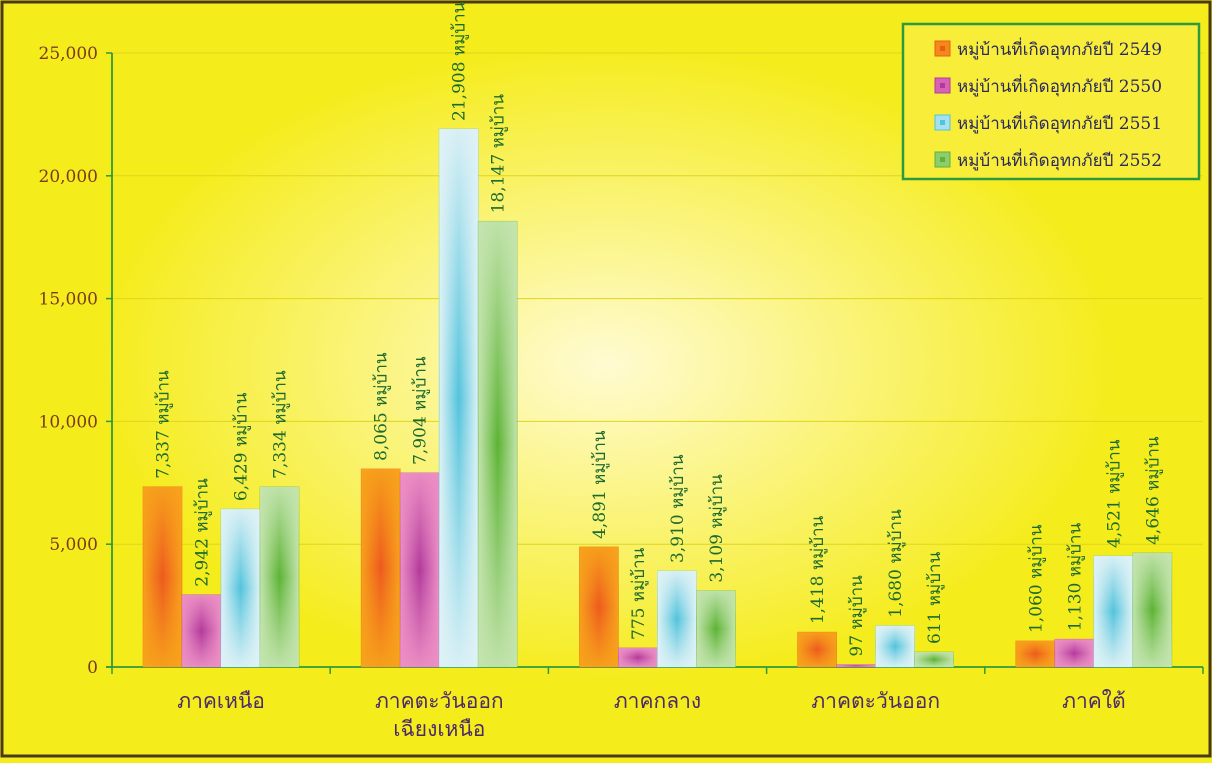 Image resolution: width=1212 pixels, height=763 pixels. Describe the element at coordinates (164, 424) in the screenshot. I see `bar-value-label: 7,337 หมู่บ้าน` at that location.